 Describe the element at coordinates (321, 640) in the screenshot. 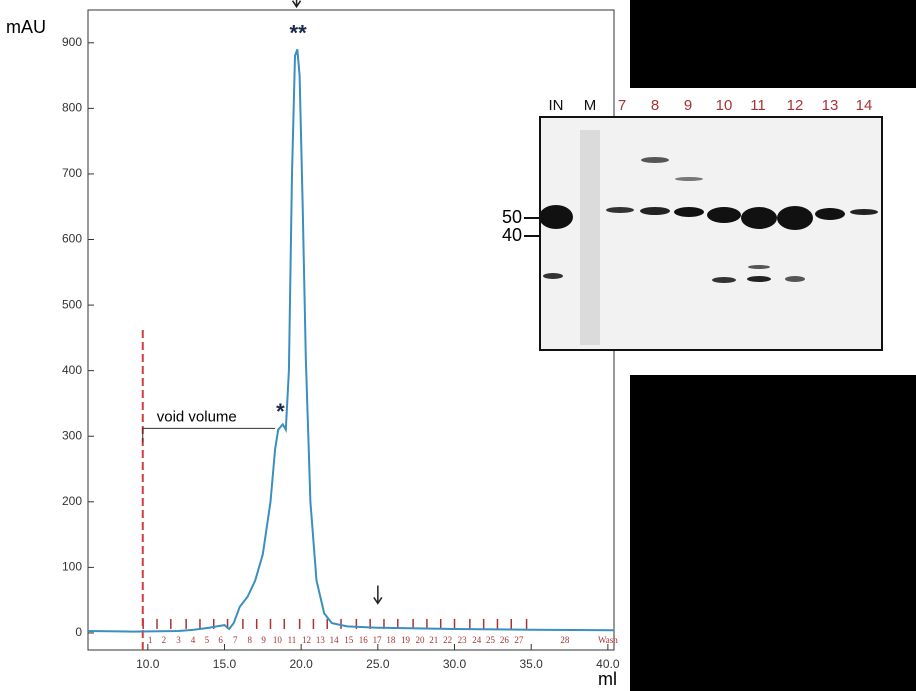

I see `fraction-label: 13` at that location.